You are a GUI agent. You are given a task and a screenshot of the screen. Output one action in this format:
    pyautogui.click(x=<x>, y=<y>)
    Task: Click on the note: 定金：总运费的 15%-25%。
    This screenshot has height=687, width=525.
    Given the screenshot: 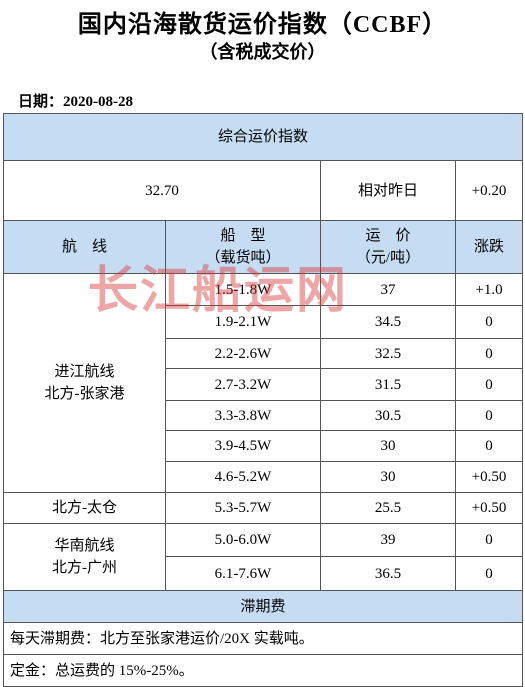 What is the action you would take?
    pyautogui.click(x=263, y=670)
    